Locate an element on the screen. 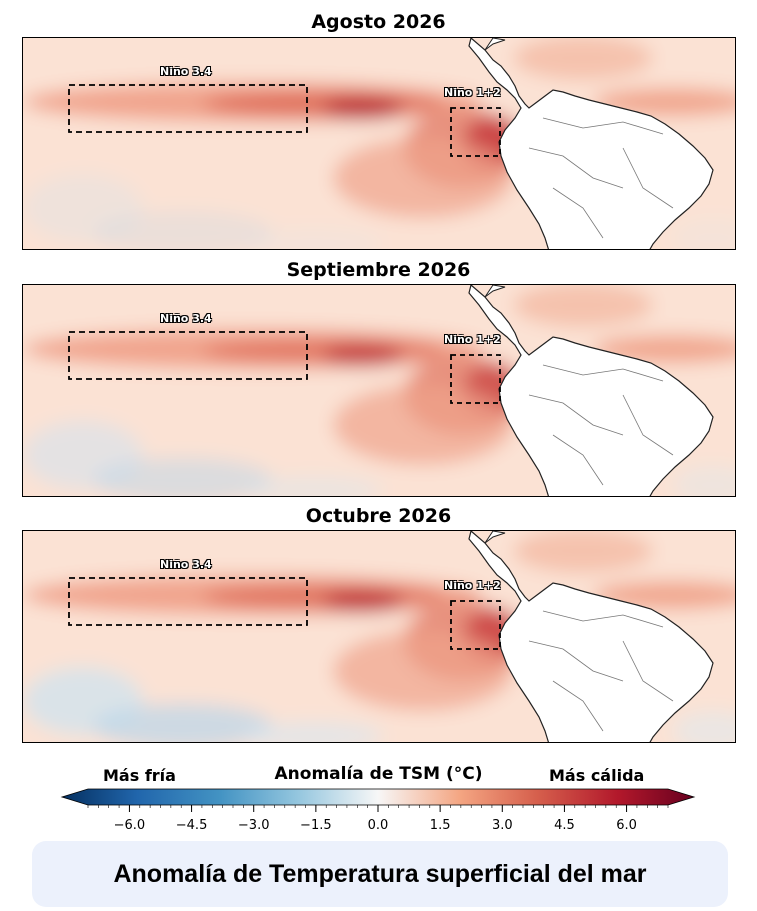 This screenshot has width=757, height=911. colorbar-tick-label: −6.0 is located at coordinates (129, 825).